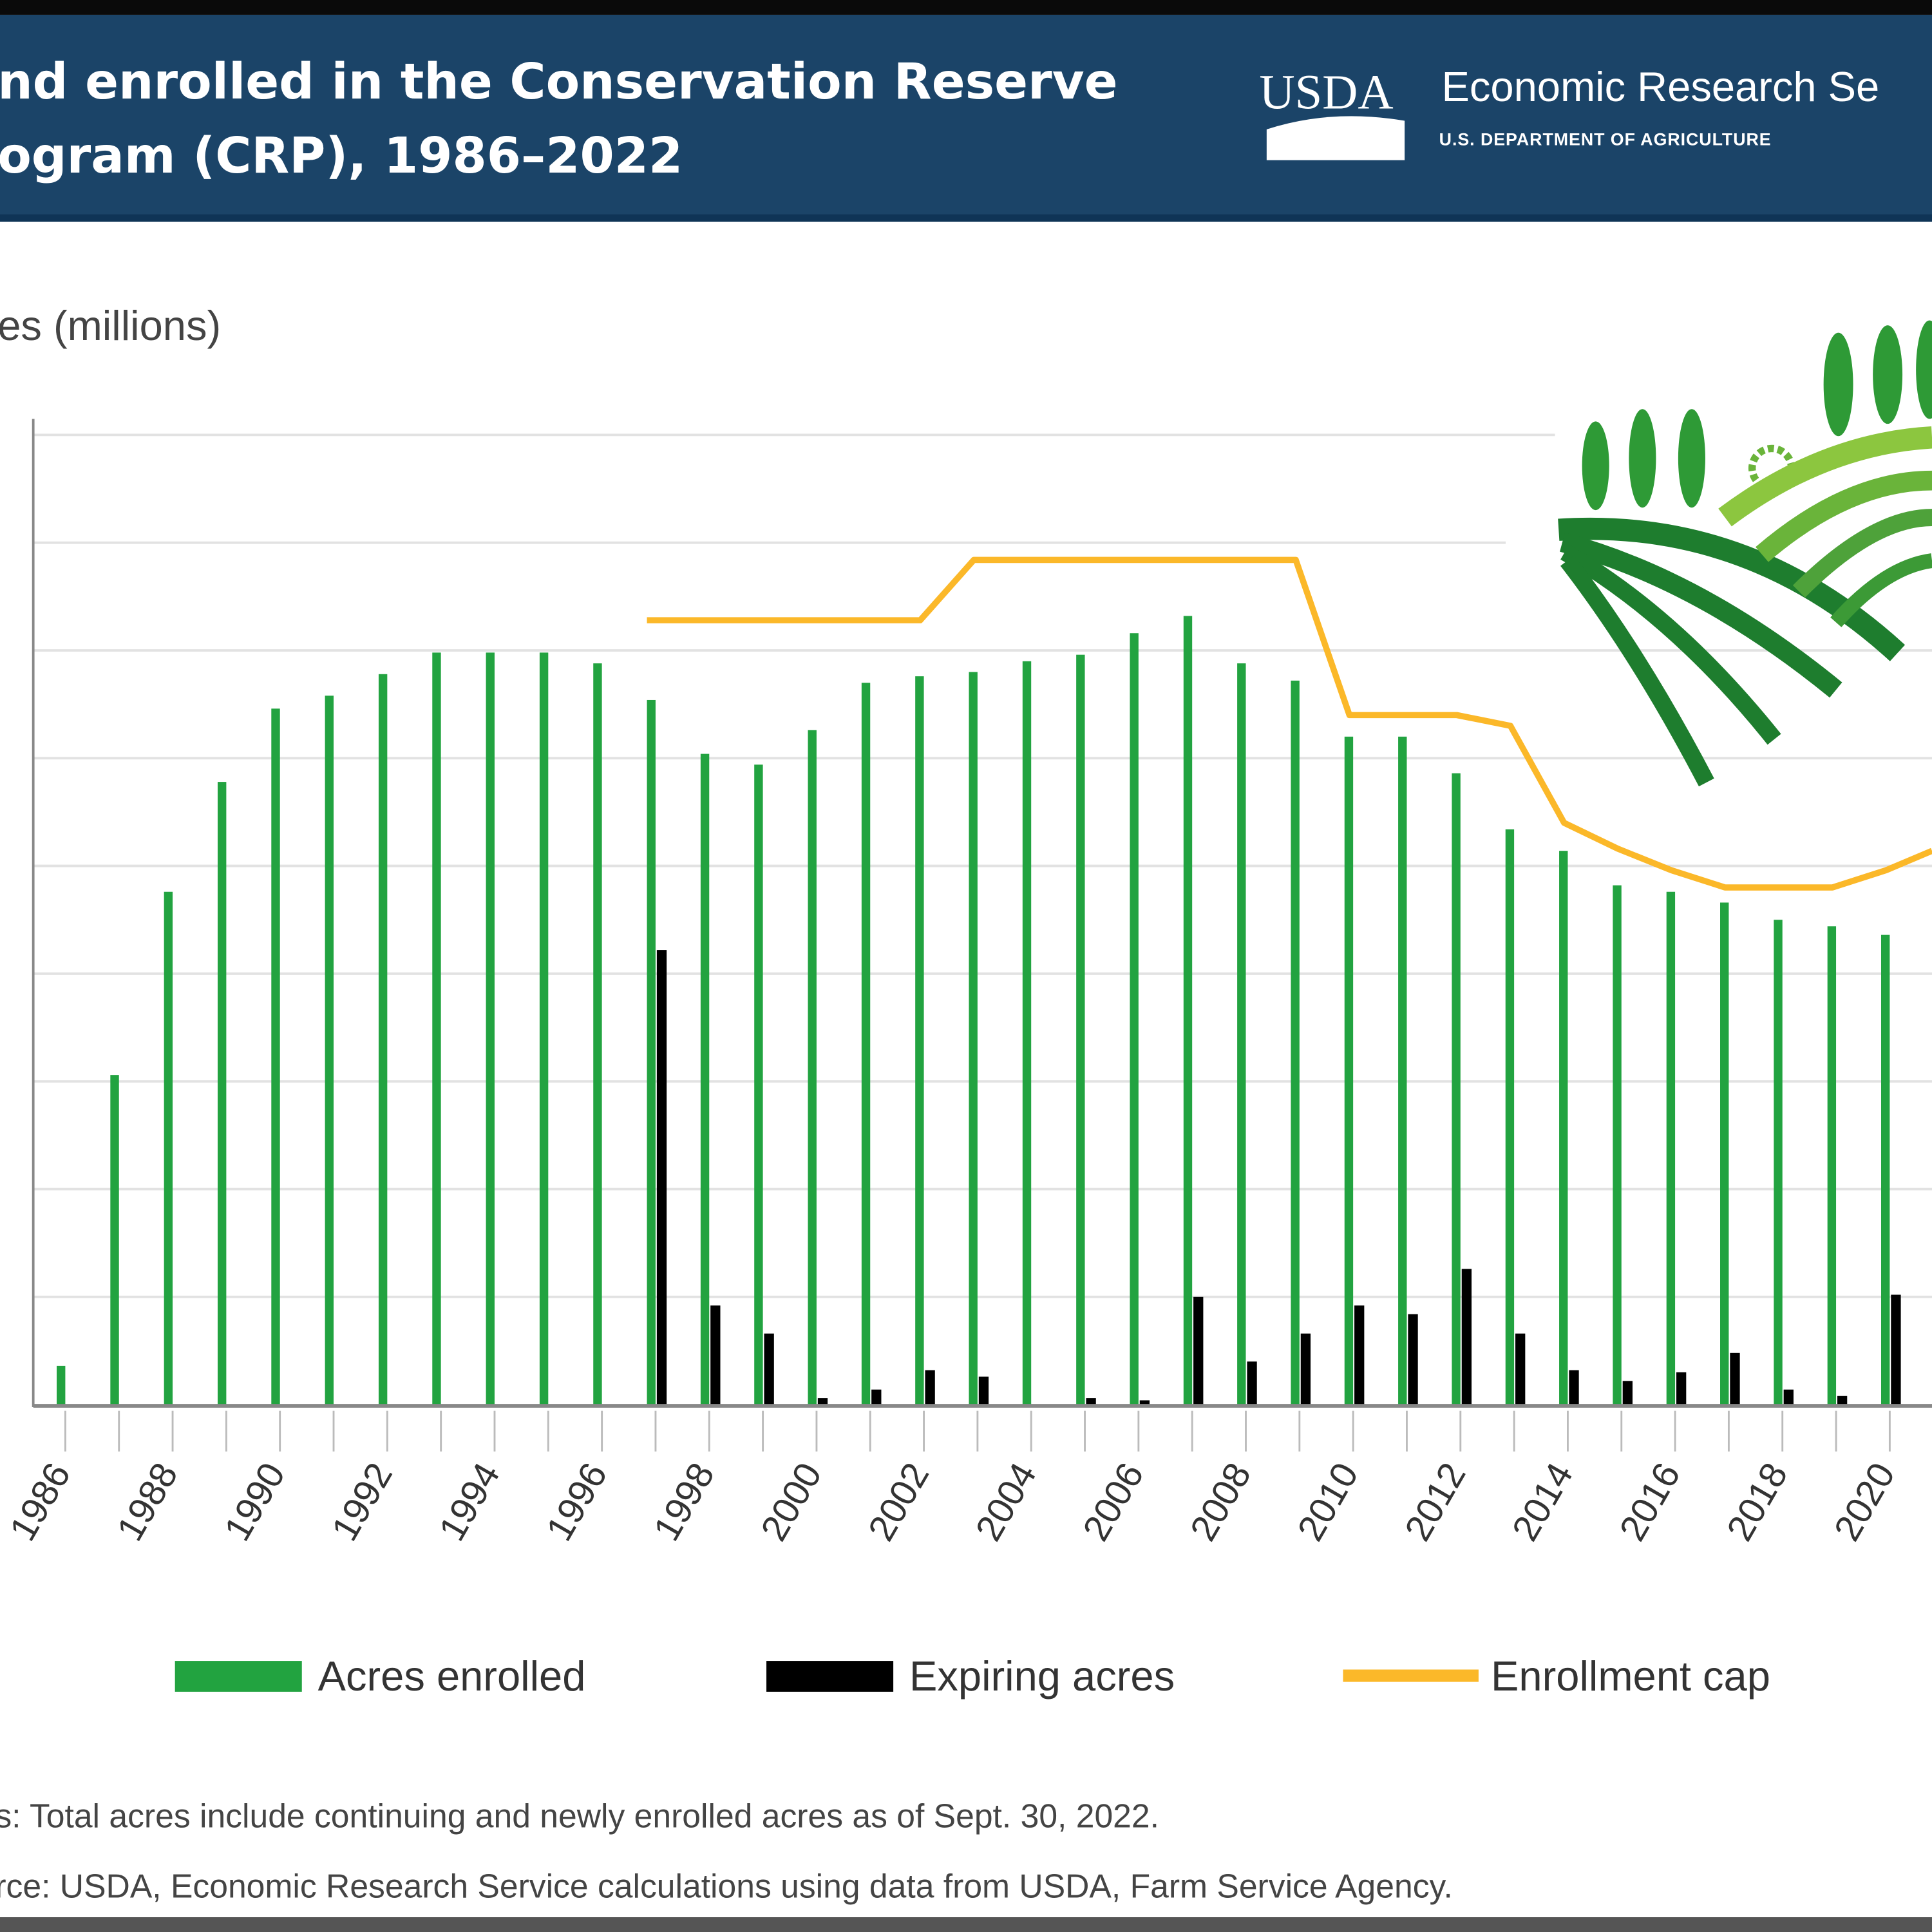 Image resolution: width=1932 pixels, height=1932 pixels. I want to click on x-tick-label: 1994, so click(469, 1502).